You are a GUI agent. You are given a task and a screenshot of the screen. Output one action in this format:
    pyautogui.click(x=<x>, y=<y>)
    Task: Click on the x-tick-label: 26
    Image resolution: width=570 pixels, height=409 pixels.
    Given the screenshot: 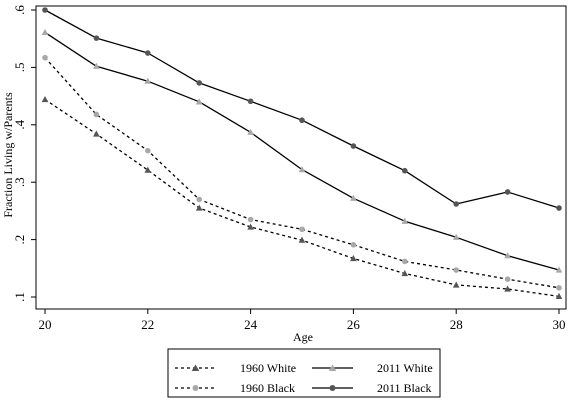 What is the action you would take?
    pyautogui.click(x=354, y=324)
    